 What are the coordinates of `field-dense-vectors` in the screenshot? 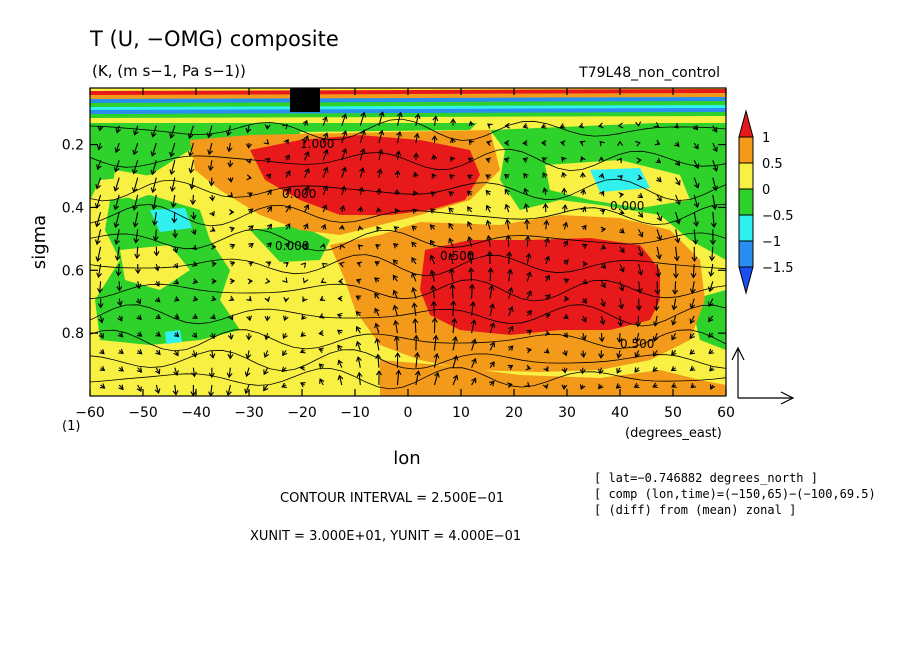 It's located at (305, 100).